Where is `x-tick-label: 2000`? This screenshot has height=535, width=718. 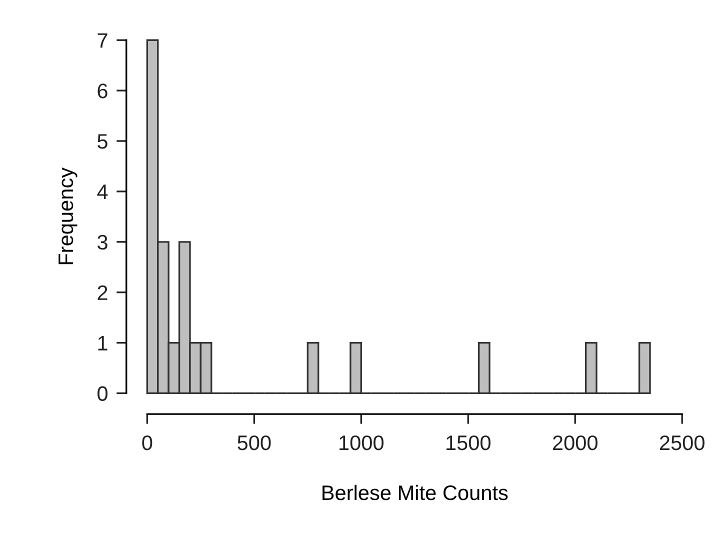
x-tick-label: 2000 is located at coordinates (575, 442).